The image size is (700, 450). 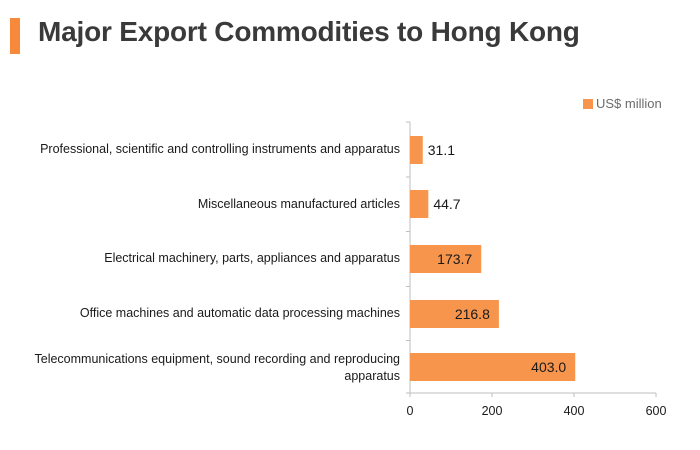 What do you see at coordinates (472, 314) in the screenshot?
I see `data-label: 216.8` at bounding box center [472, 314].